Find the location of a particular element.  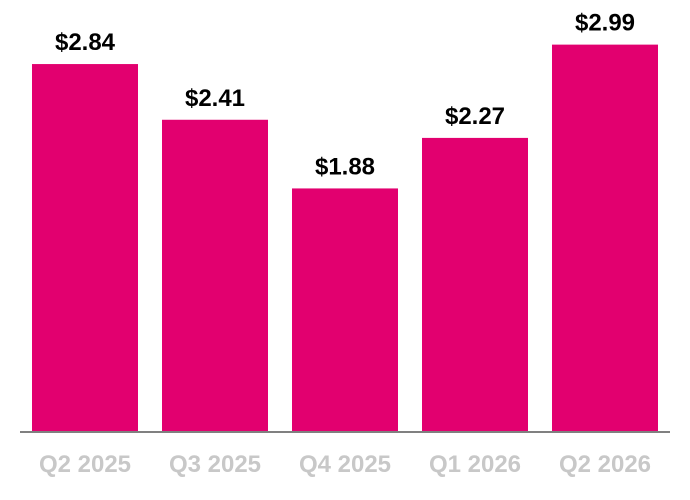

bar-q1-2026 is located at coordinates (475, 285).